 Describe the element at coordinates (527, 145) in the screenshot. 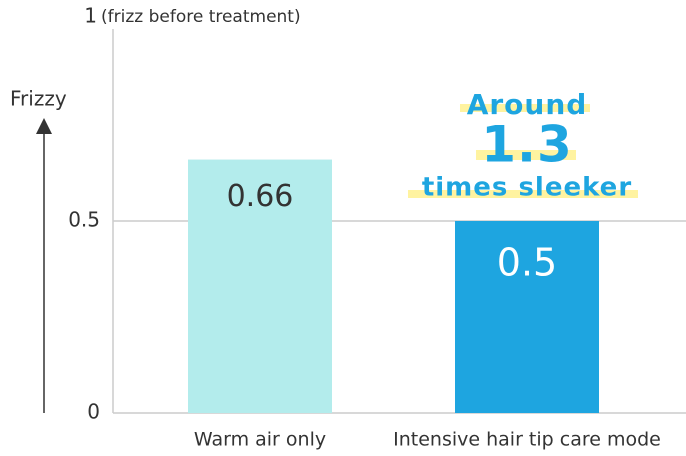

I see `annotation: 1.3` at that location.